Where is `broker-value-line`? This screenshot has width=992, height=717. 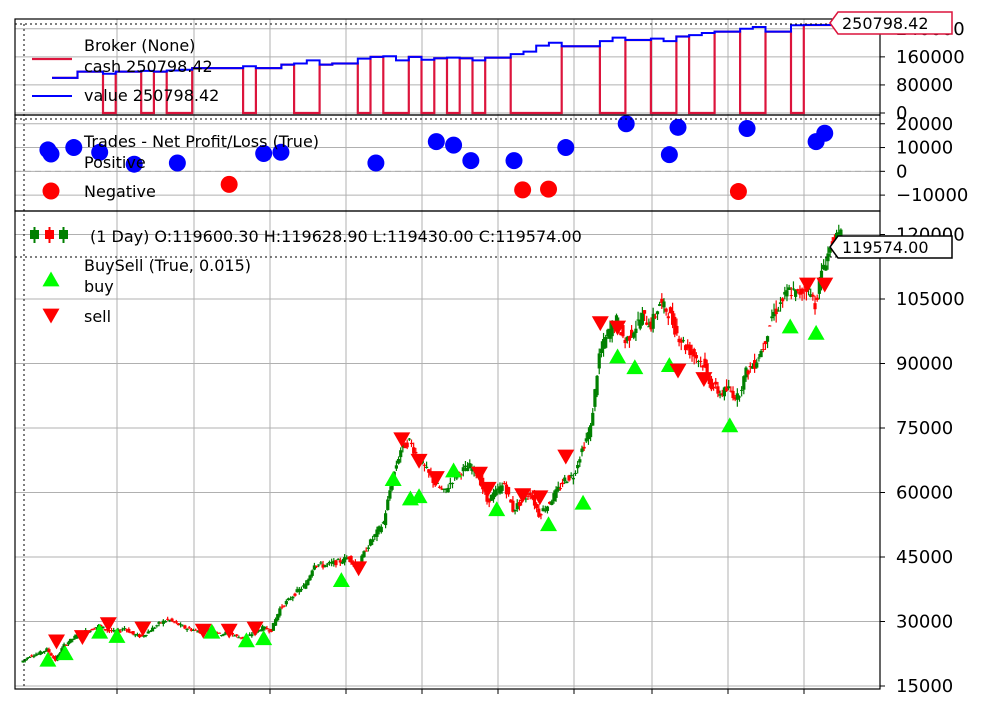 broker-value-line is located at coordinates (447, 51).